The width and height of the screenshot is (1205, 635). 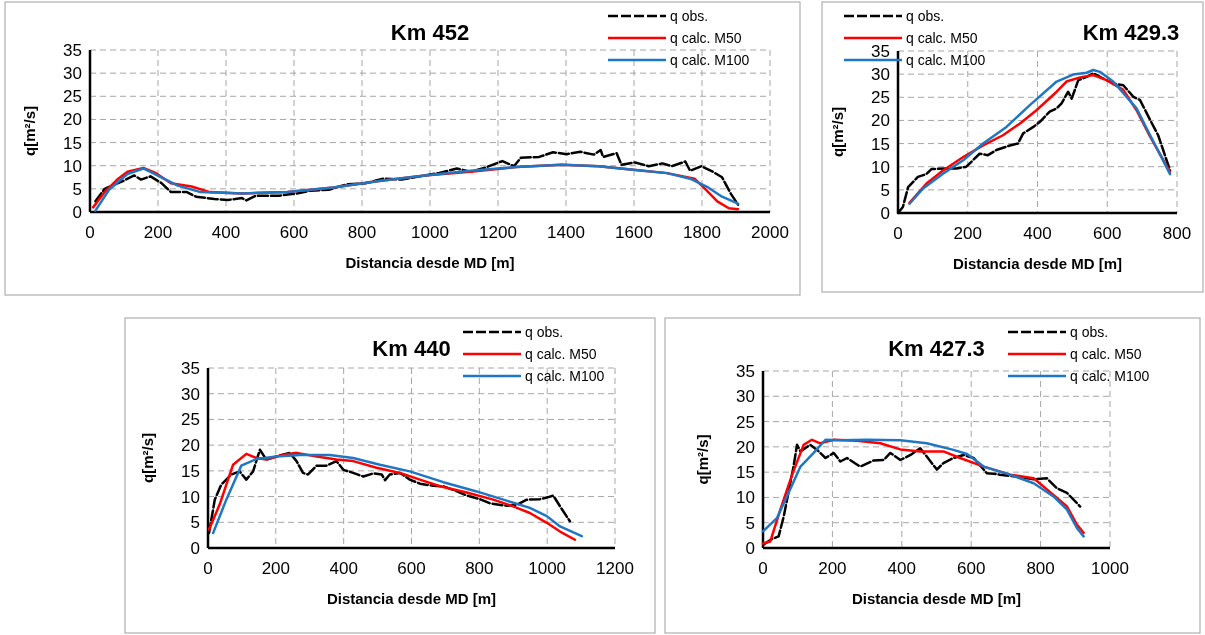 What do you see at coordinates (634, 232) in the screenshot?
I see `x-tick-label: 1600` at bounding box center [634, 232].